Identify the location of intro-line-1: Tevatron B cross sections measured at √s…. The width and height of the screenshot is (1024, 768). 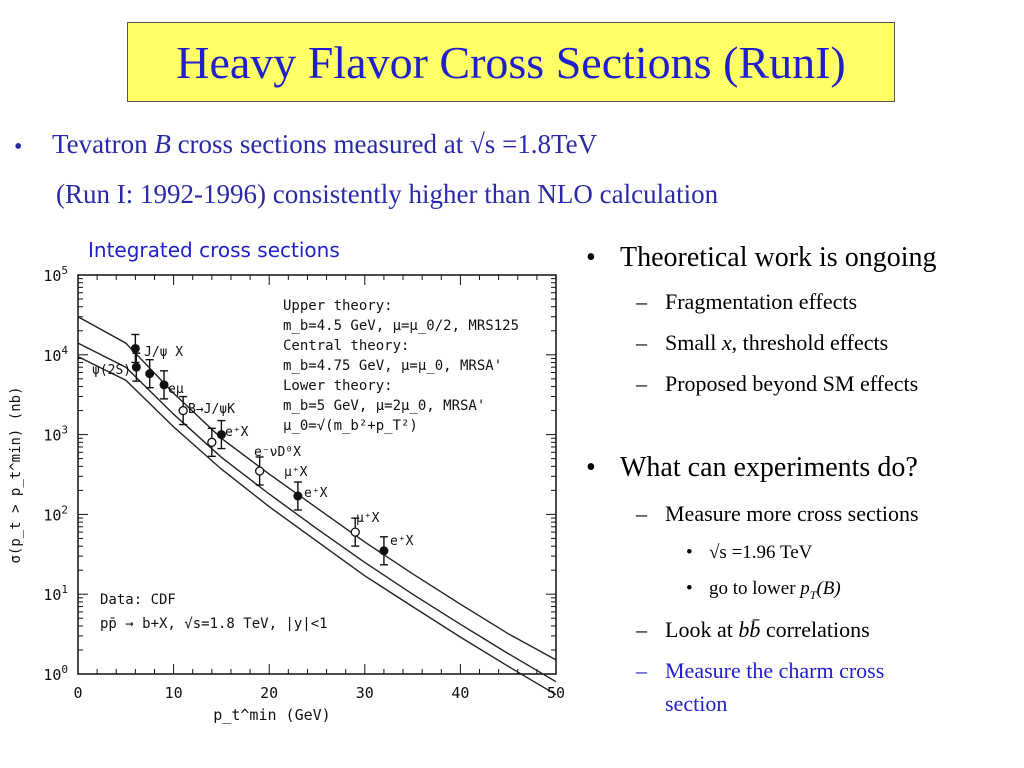
(324, 144).